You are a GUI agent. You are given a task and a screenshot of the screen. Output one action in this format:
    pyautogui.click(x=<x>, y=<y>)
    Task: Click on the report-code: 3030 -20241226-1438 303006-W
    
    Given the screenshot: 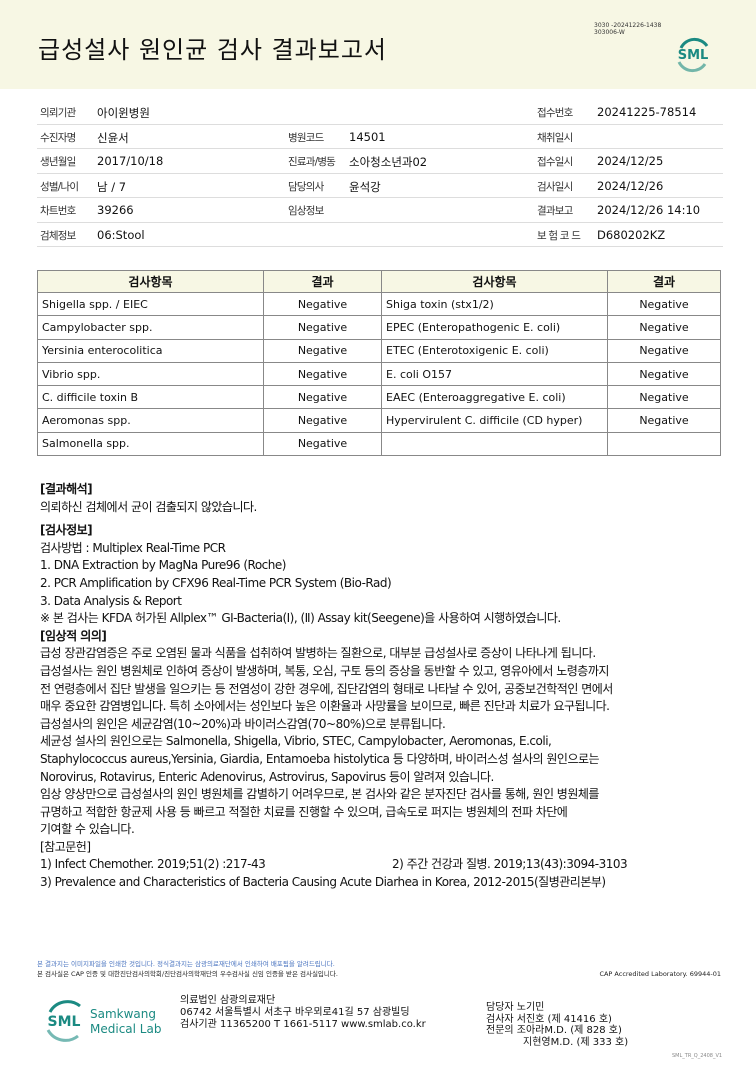 What is the action you would take?
    pyautogui.click(x=627, y=29)
    